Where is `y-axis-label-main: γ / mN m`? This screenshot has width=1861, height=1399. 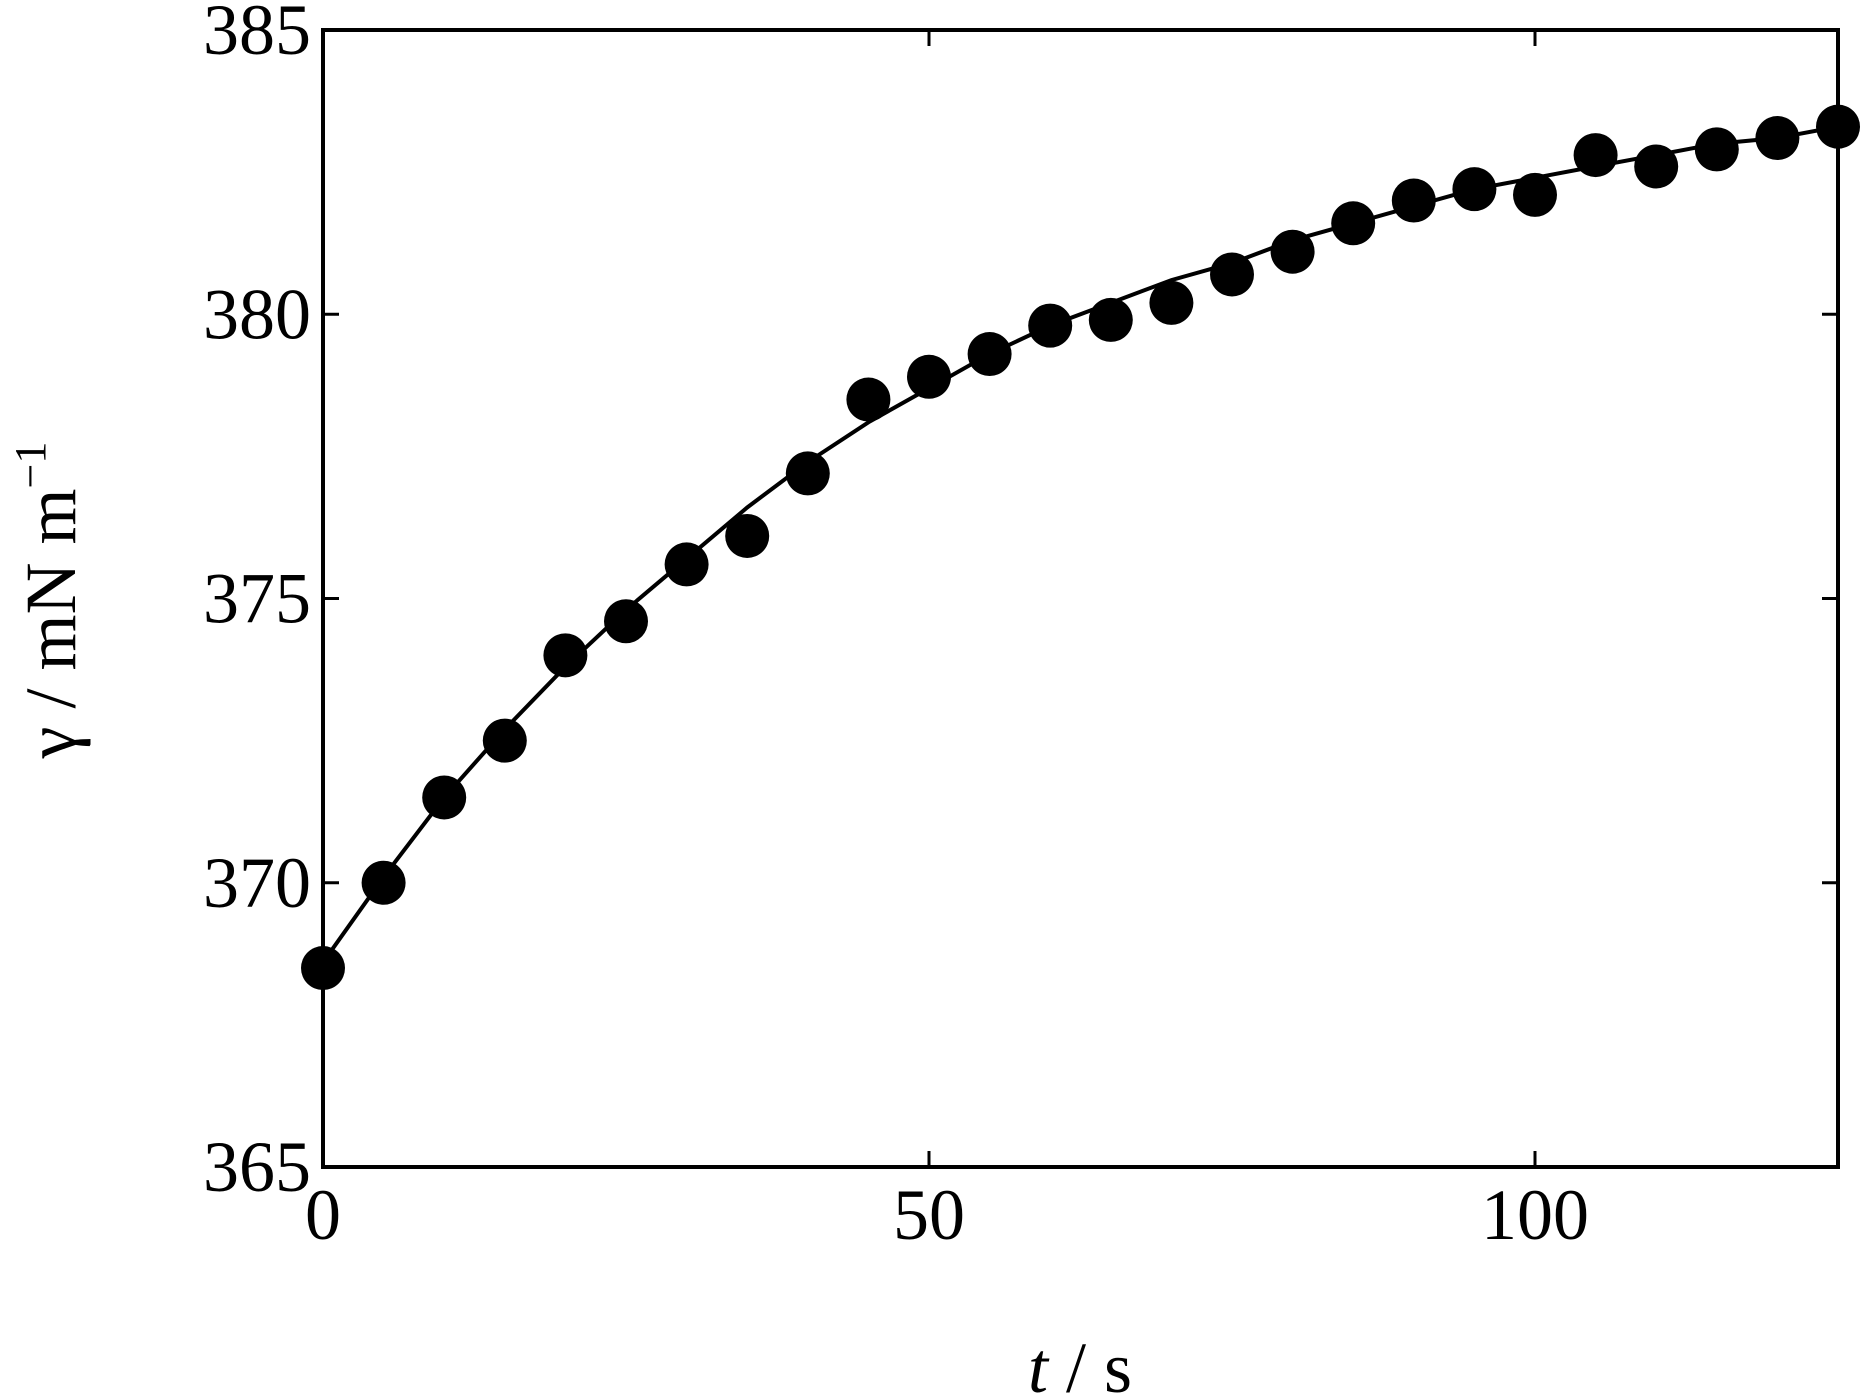 y-axis-label-main: γ / mN m is located at coordinates (51, 624).